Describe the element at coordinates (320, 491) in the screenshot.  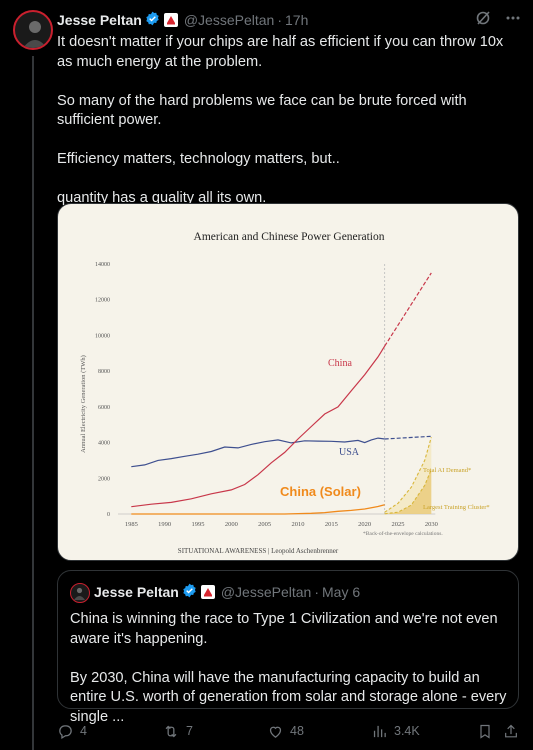
I see `solar-label: China (Solar)` at that location.